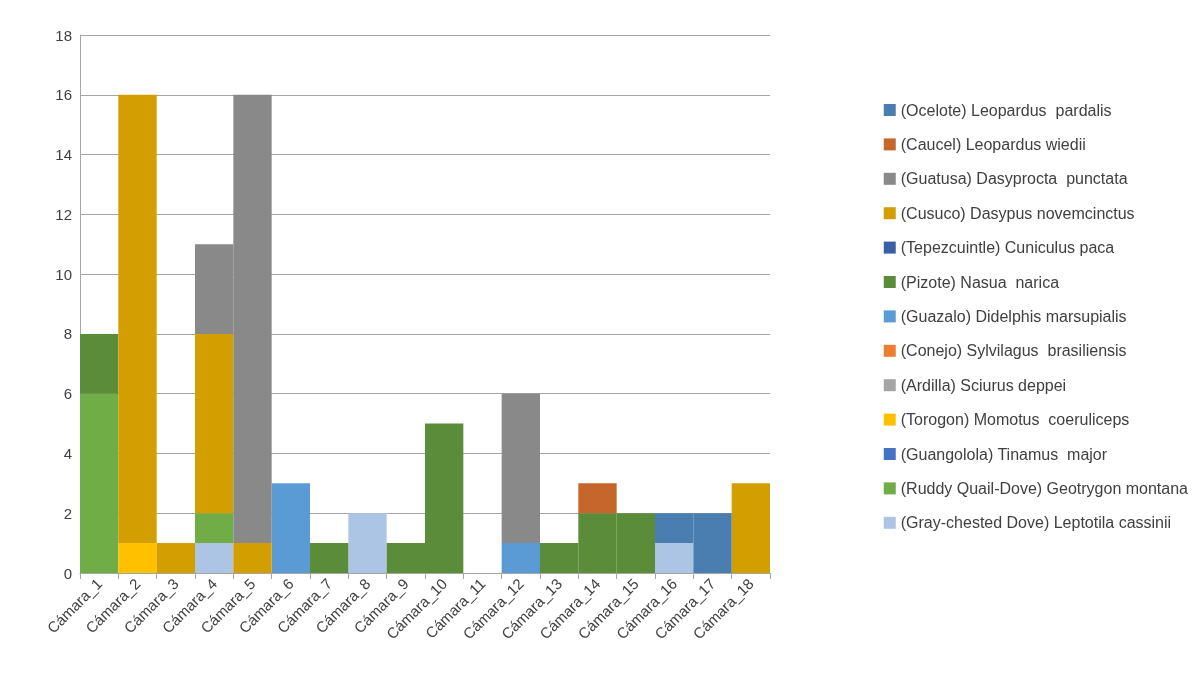  I want to click on y-tick-label: 10, so click(63, 274).